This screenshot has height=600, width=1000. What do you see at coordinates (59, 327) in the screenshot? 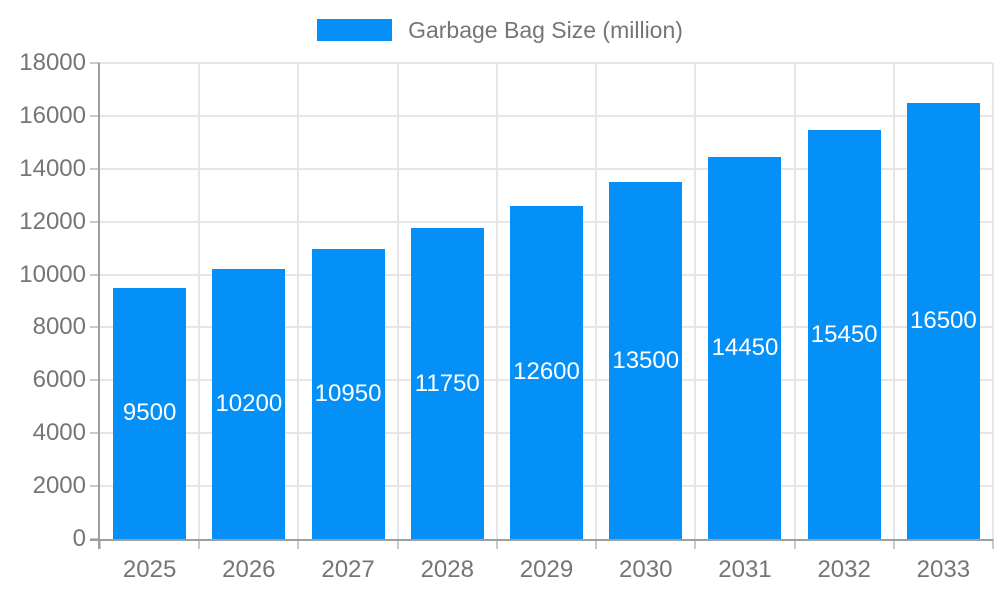
I see `y-axis-tick-label: 8000` at bounding box center [59, 327].